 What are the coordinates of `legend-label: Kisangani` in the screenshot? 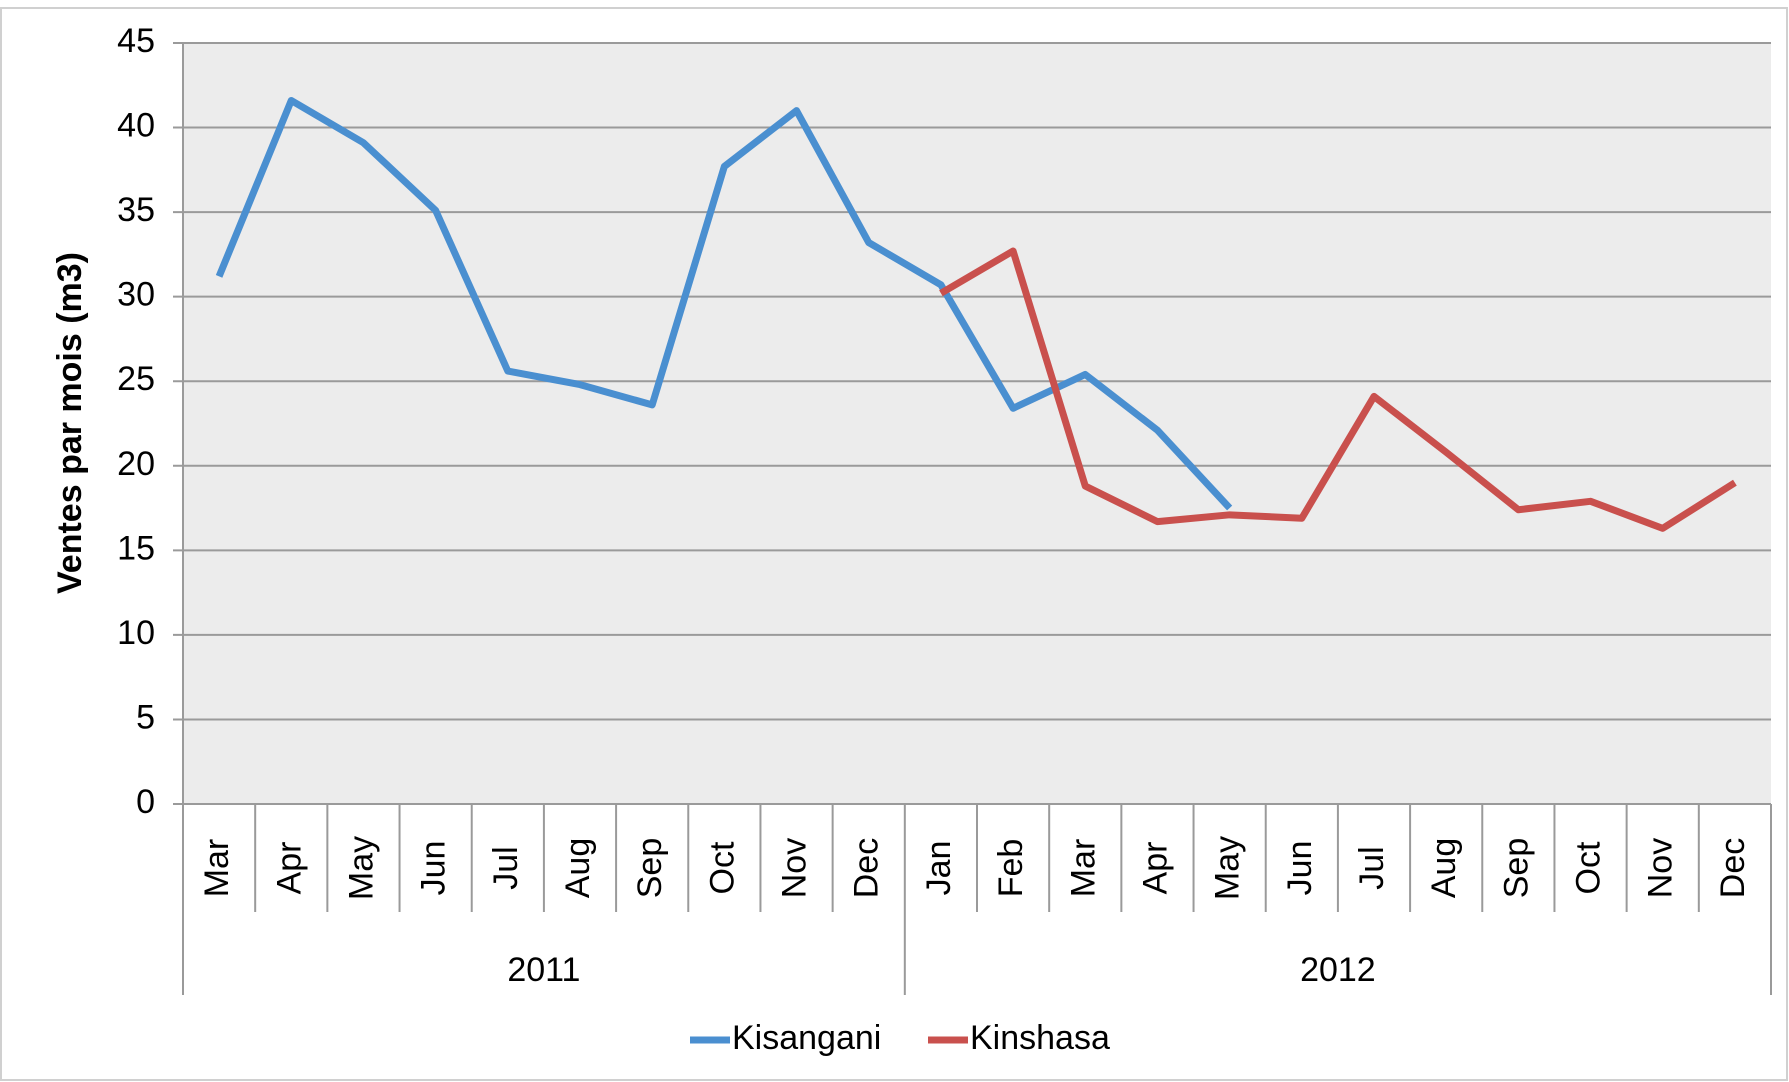 It's located at (806, 1038).